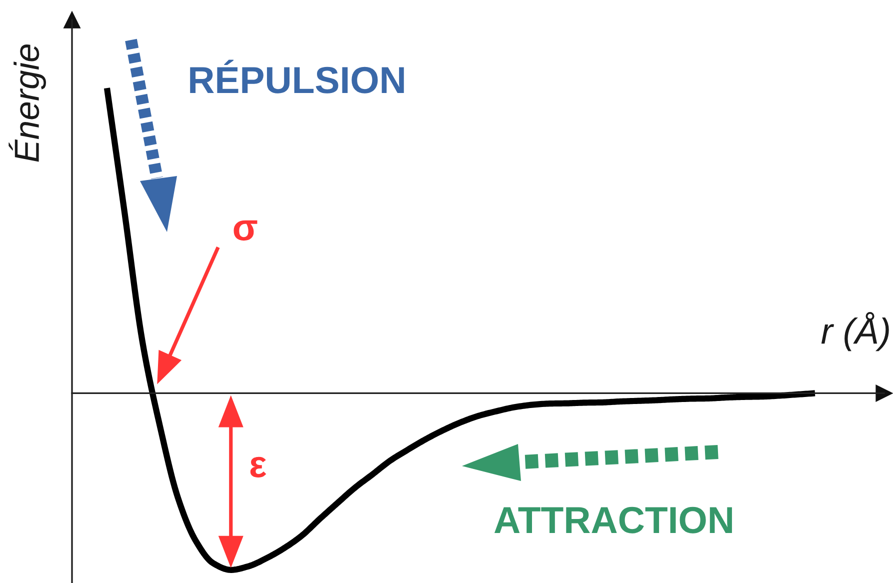  Describe the element at coordinates (246, 230) in the screenshot. I see `annotation: σ` at that location.